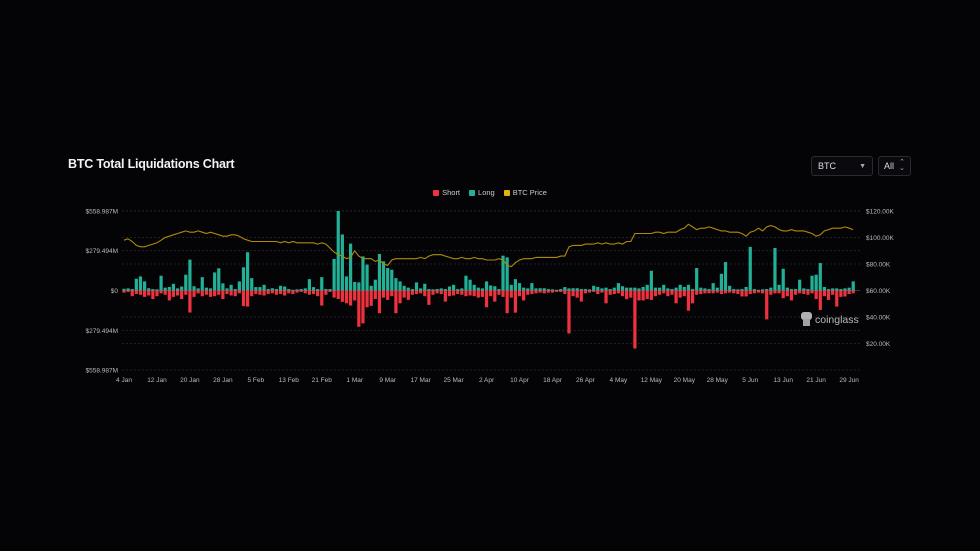 The height and width of the screenshot is (551, 980). What do you see at coordinates (482, 192) in the screenshot?
I see `legend-item-long: Long` at bounding box center [482, 192].